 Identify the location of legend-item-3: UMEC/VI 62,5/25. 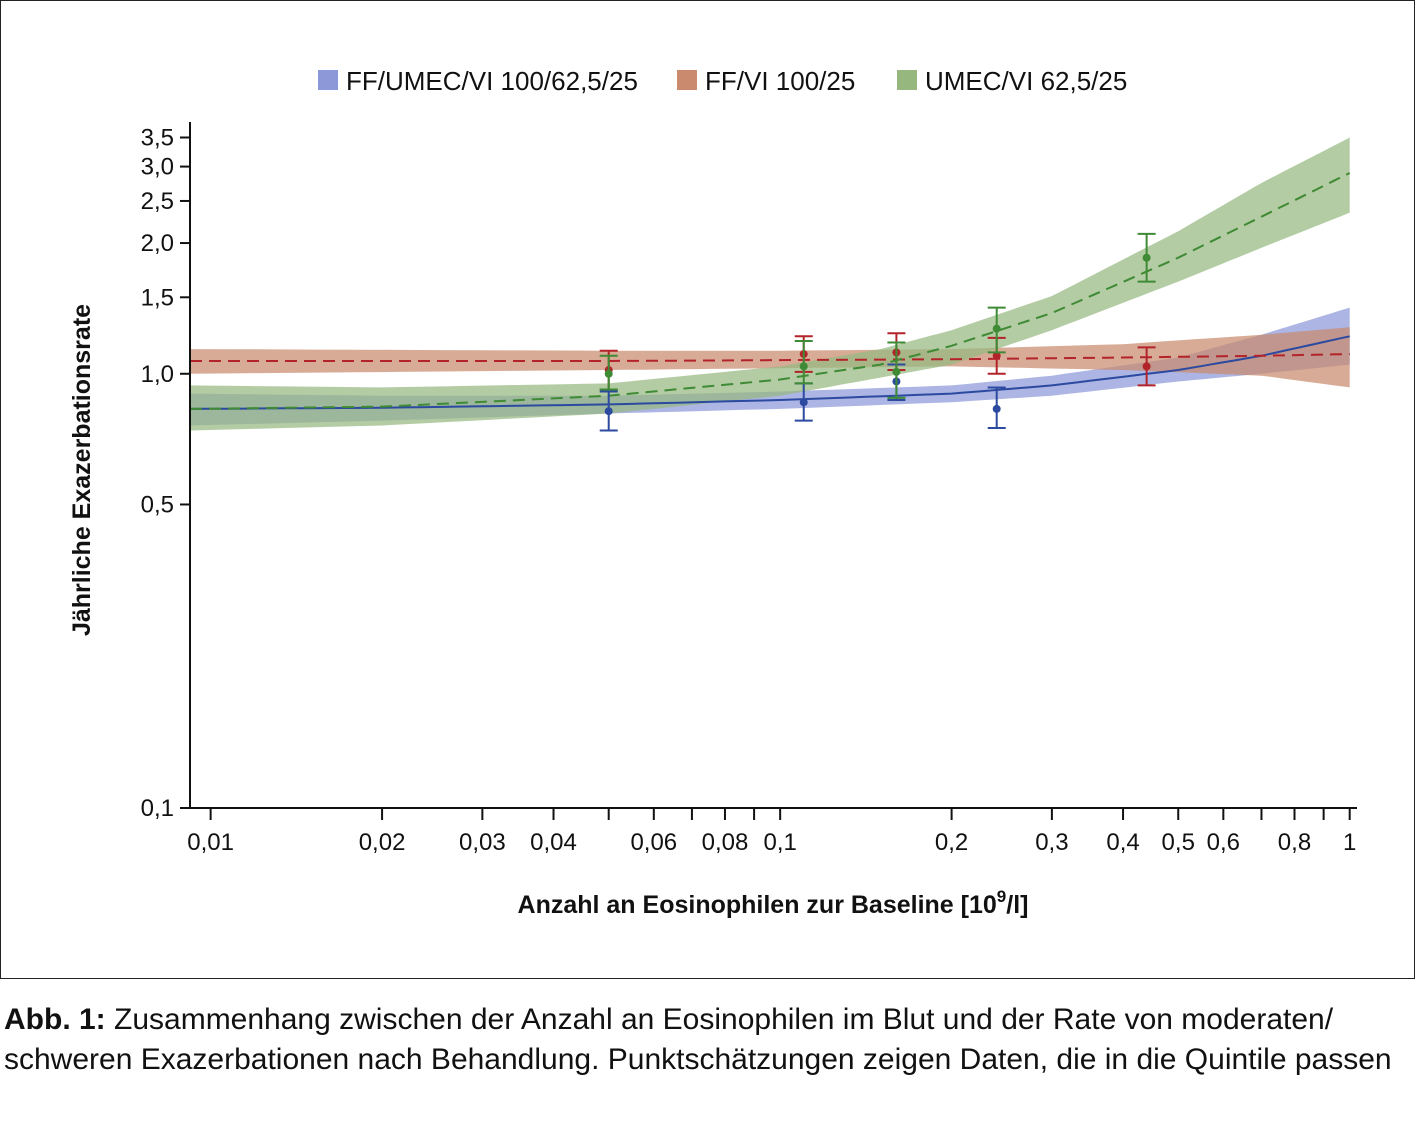
(1012, 81).